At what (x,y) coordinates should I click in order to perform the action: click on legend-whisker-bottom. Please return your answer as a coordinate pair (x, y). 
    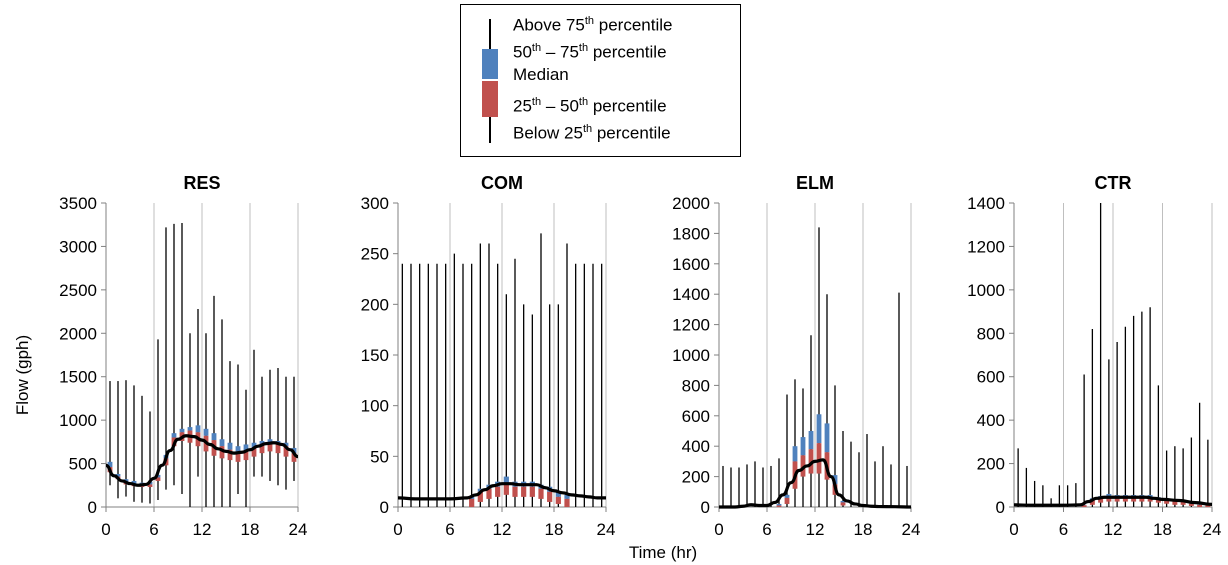
    Looking at the image, I should click on (490, 130).